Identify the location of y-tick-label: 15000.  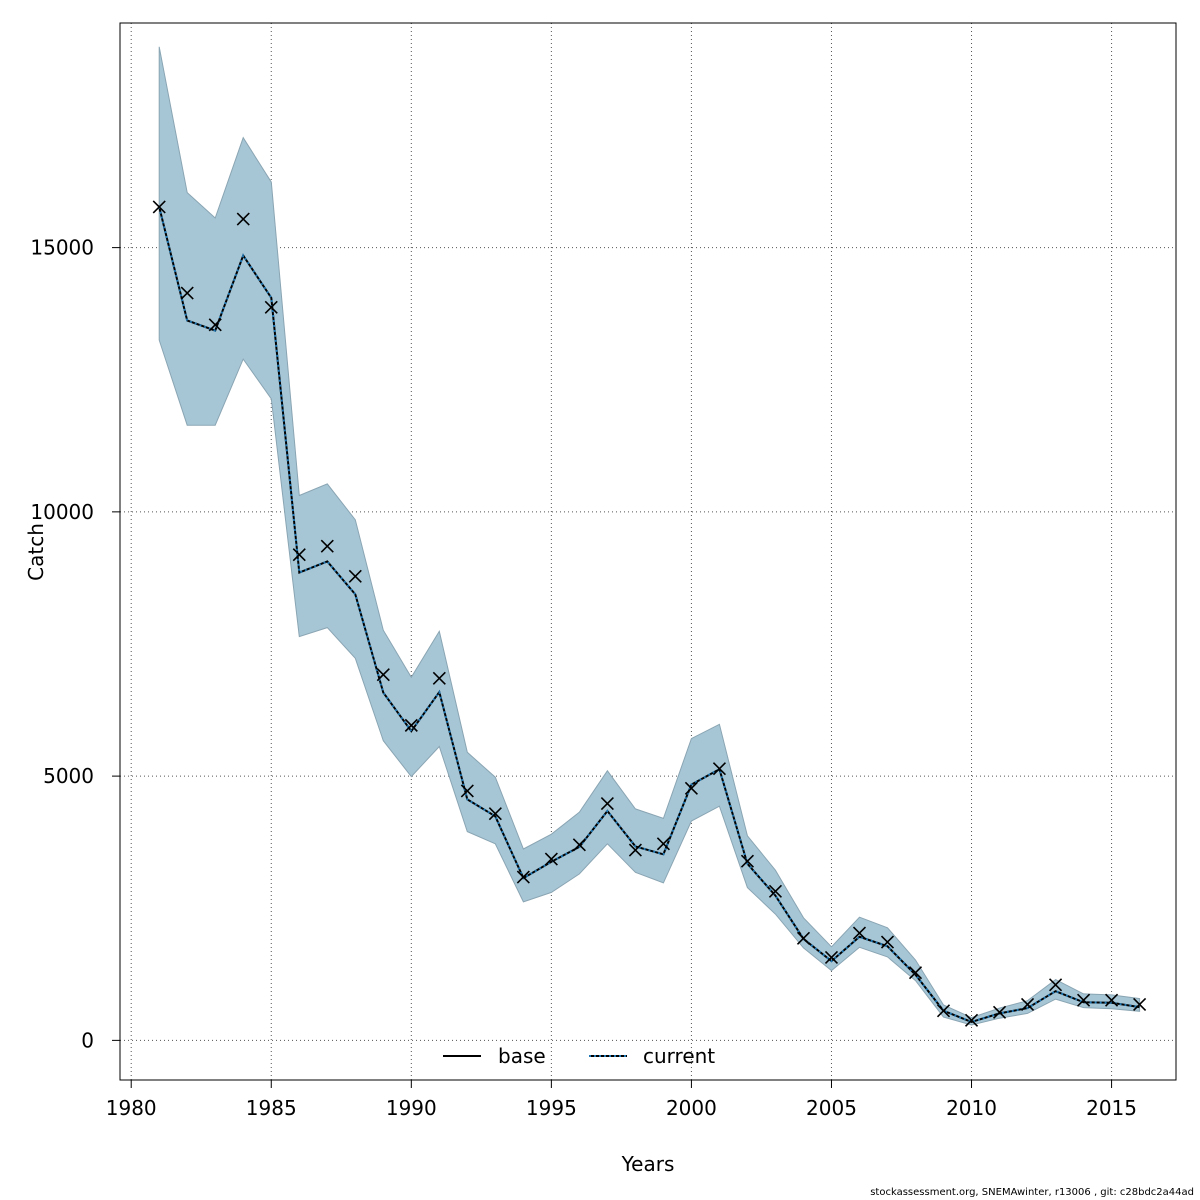
(62, 248).